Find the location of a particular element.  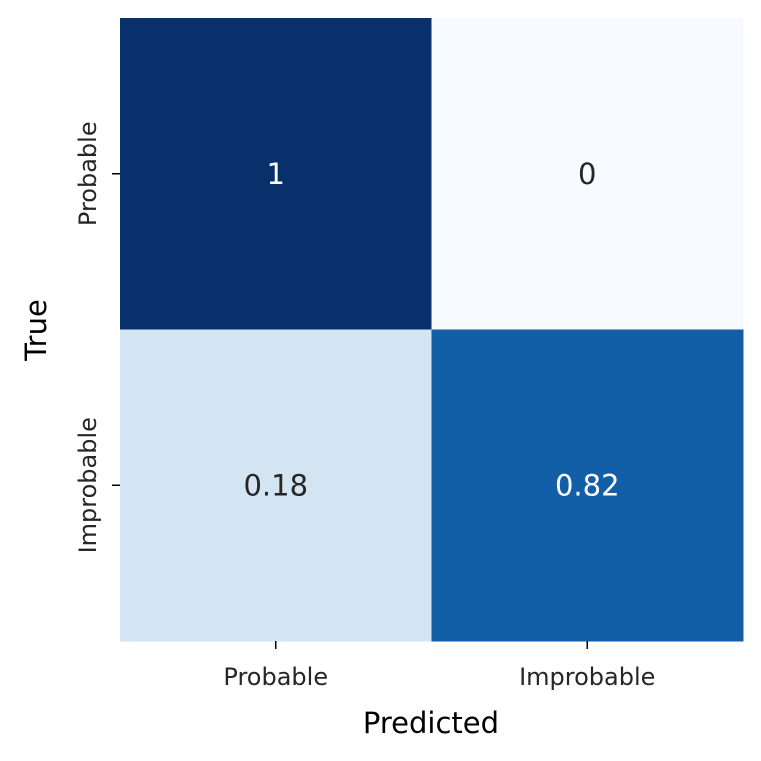

cell-value-label: 0.18 is located at coordinates (275, 485).